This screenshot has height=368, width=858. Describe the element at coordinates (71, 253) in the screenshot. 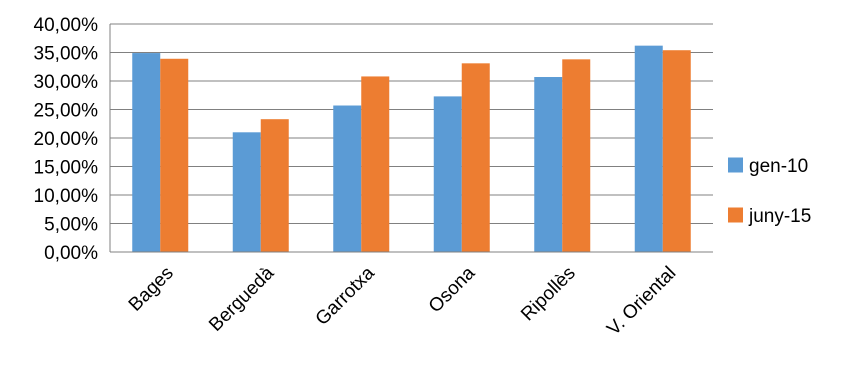

I see `y-tick-label: 0,00%` at that location.